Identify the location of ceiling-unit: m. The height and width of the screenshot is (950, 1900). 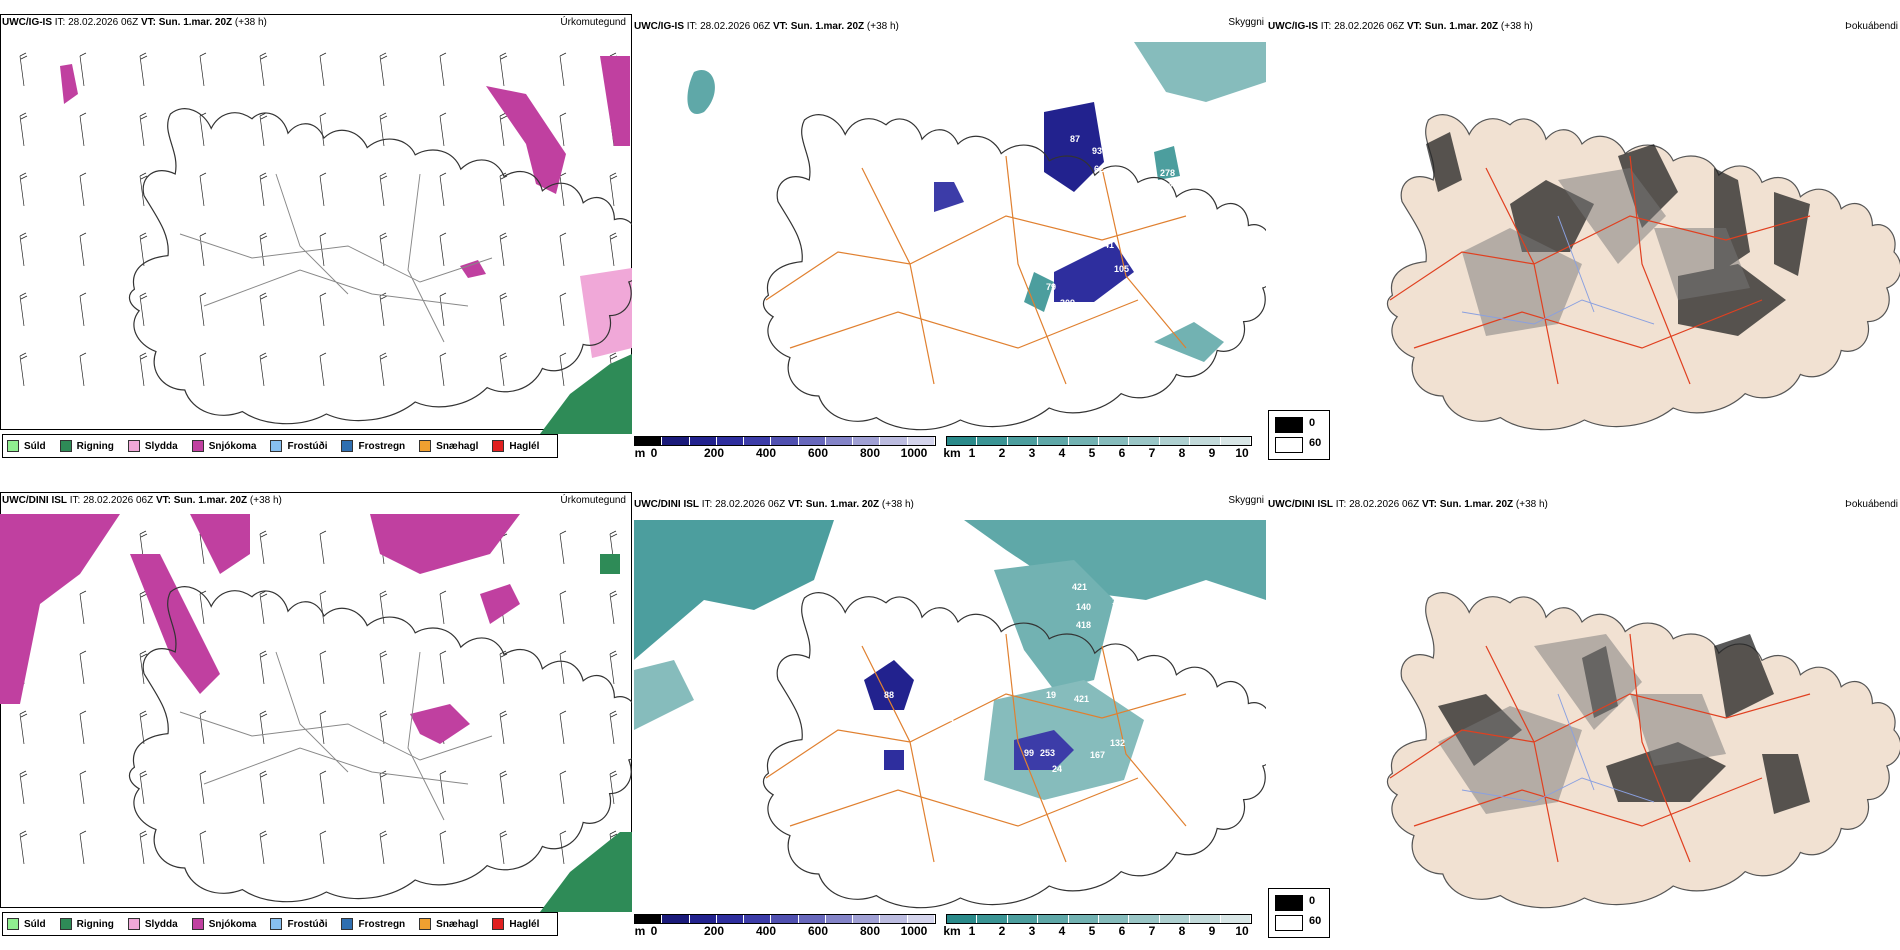
(640, 931).